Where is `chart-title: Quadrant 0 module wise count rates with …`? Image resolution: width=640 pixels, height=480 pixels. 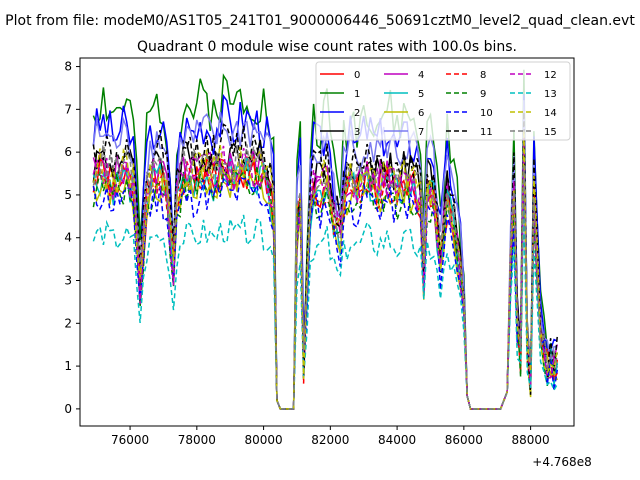 chart-title: Quadrant 0 module wise count rates with … is located at coordinates (327, 47).